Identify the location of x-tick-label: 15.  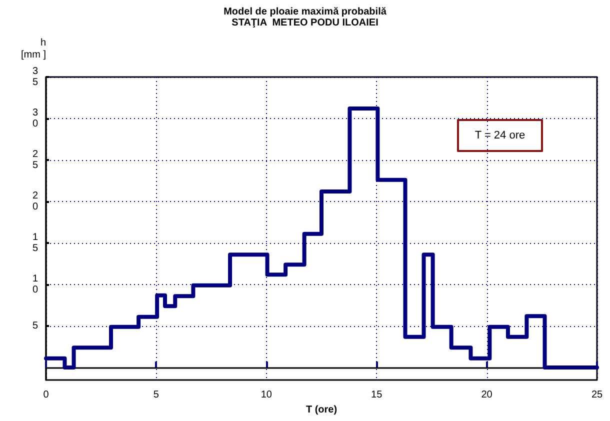
(377, 395).